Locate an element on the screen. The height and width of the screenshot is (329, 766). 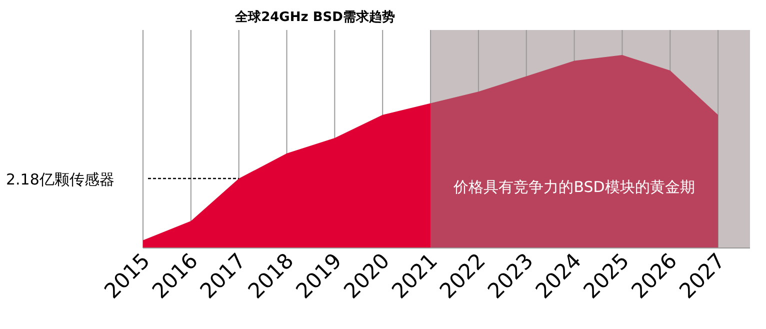
ref-line-label: 2.18亿颗传感器 is located at coordinates (60, 179).